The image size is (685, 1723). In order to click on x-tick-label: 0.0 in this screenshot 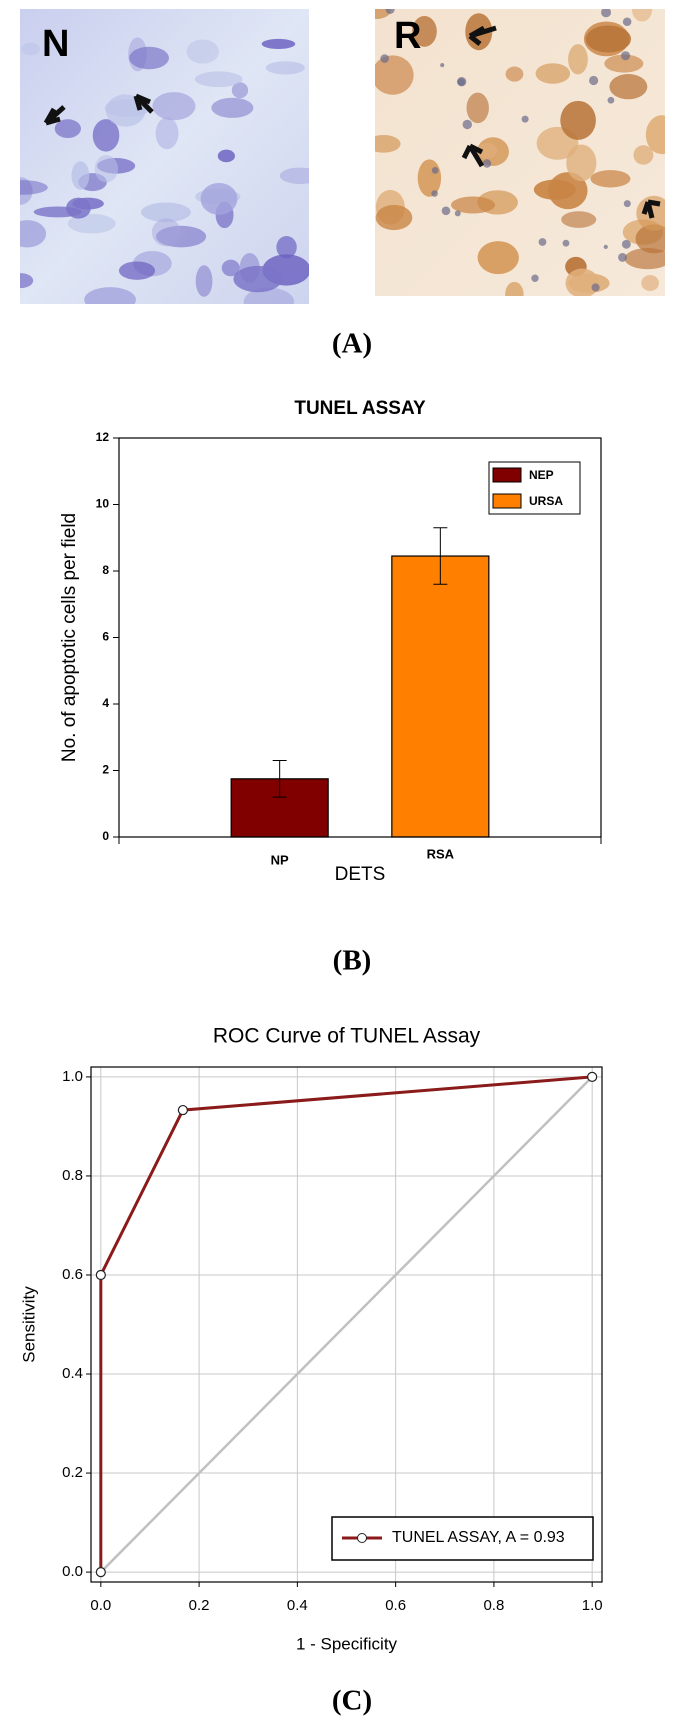, I will do `click(100, 1605)`.